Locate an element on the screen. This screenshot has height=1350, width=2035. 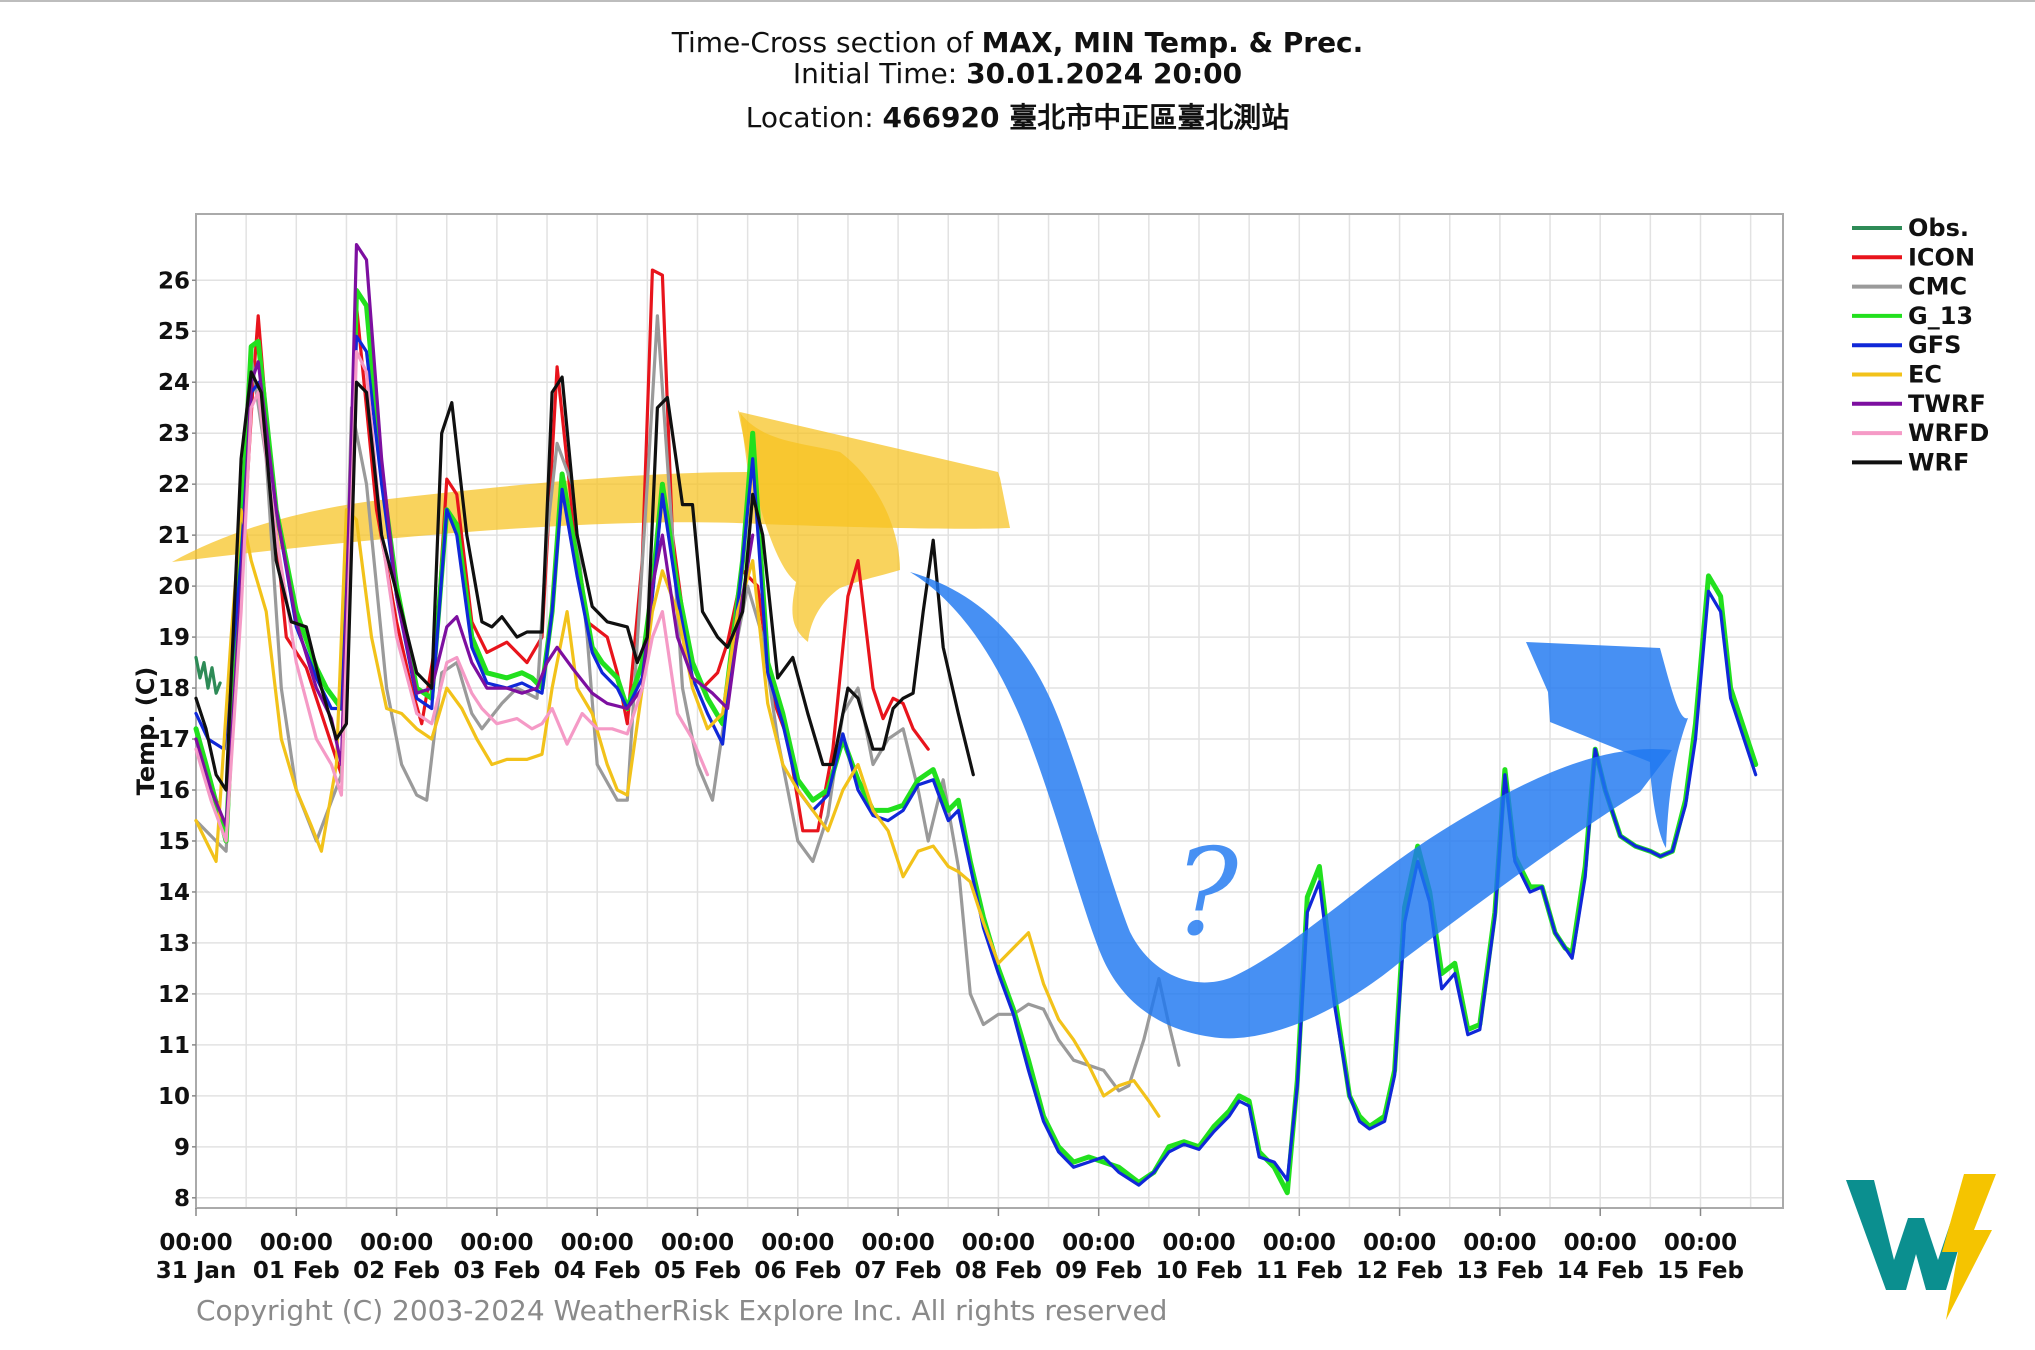
x-tick-date: 14 Feb is located at coordinates (1600, 1271).